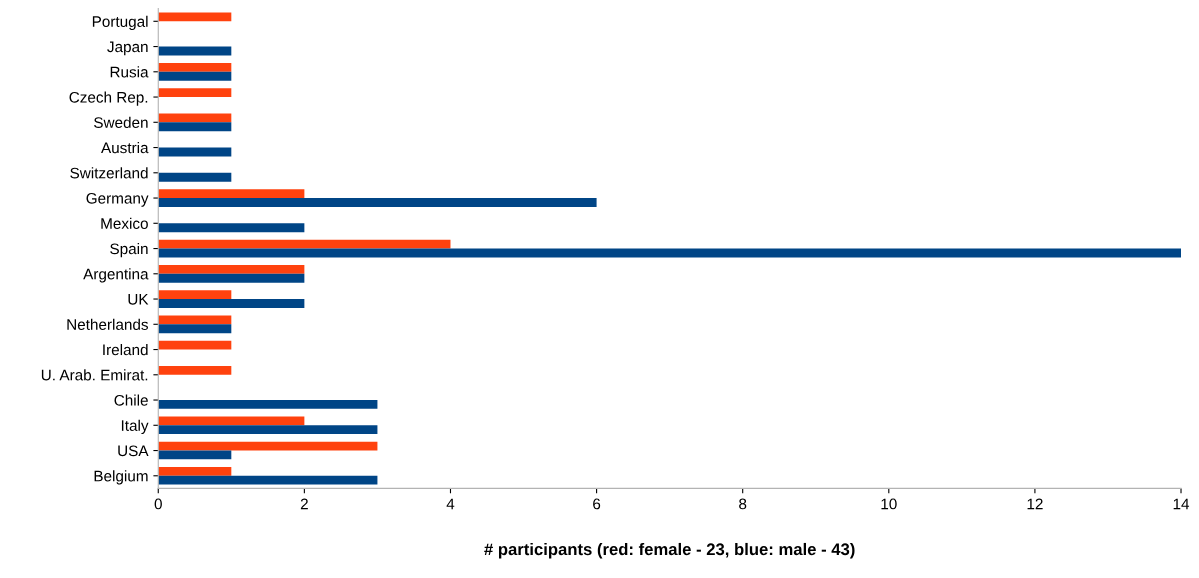  Describe the element at coordinates (94, 375) in the screenshot. I see `y-tick-label: U. Arab. Emirat.` at that location.